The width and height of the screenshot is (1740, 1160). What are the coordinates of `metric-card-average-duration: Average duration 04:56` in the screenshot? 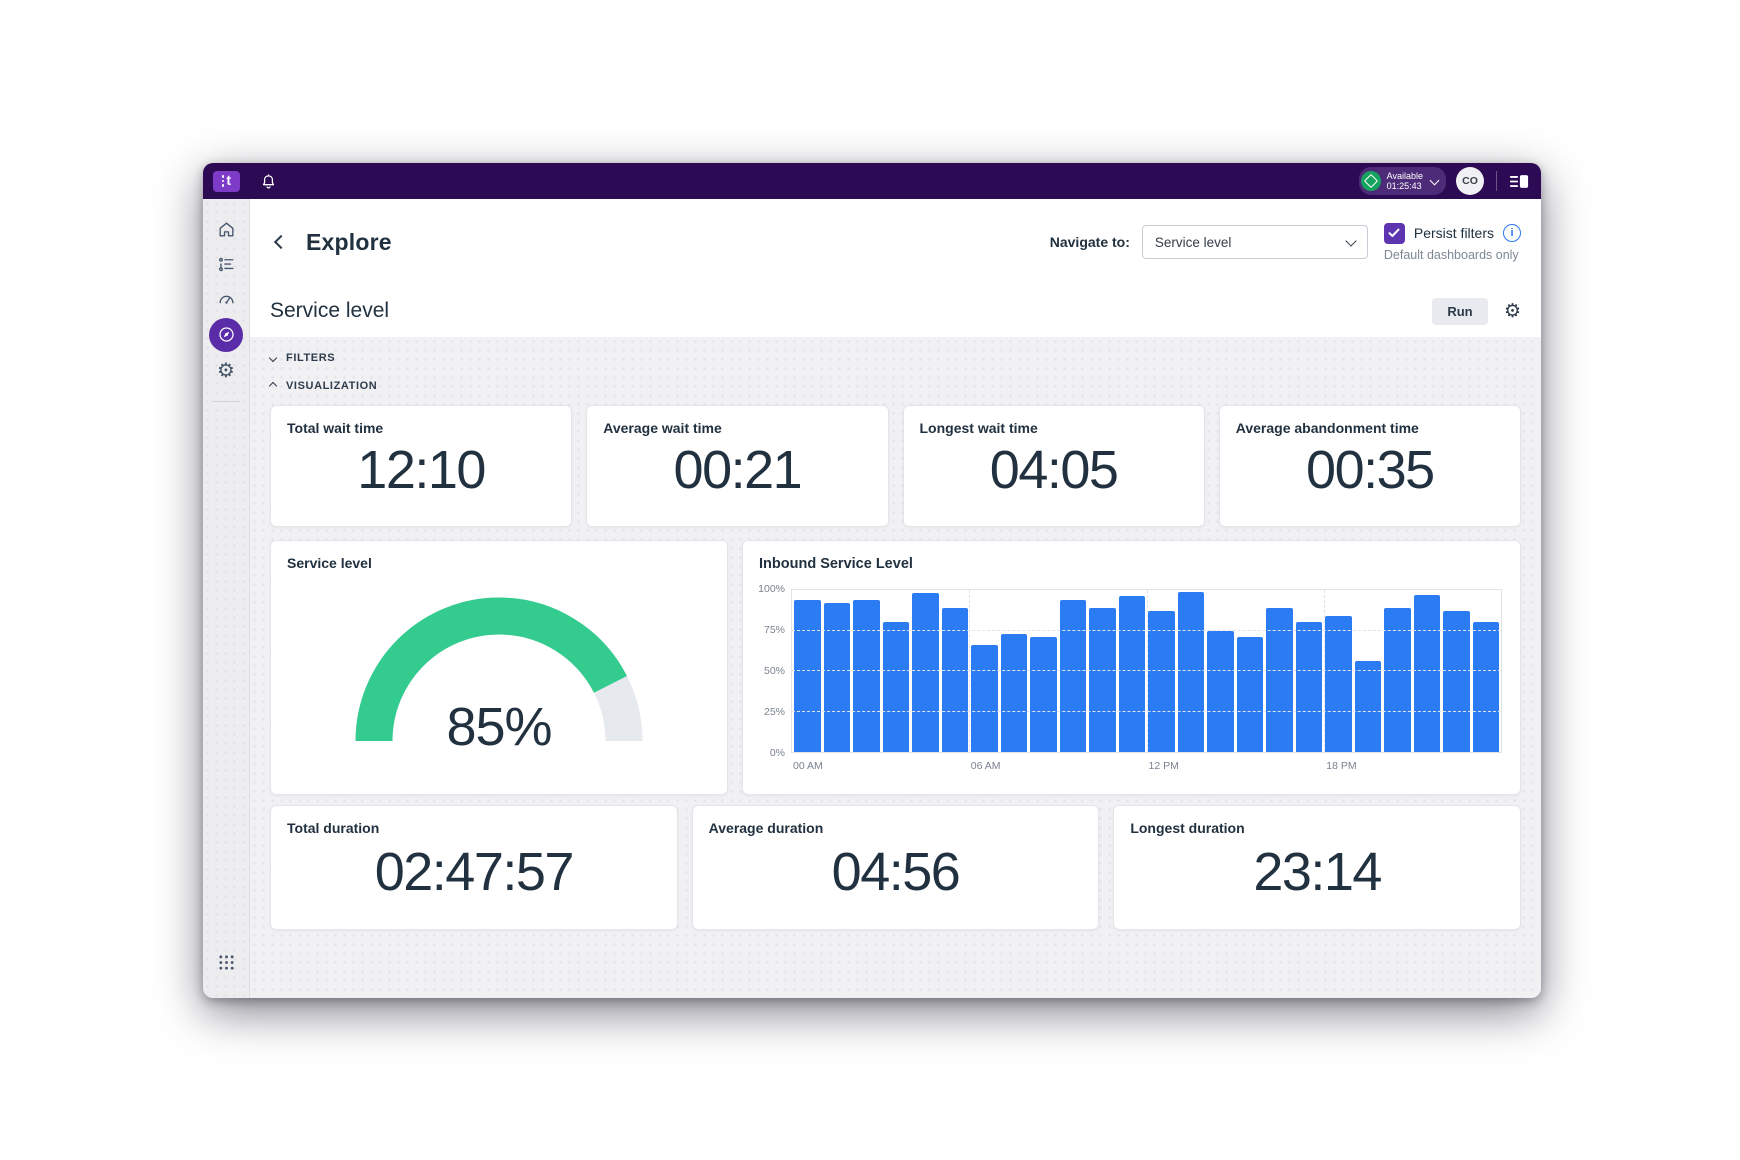 It's located at (895, 867).